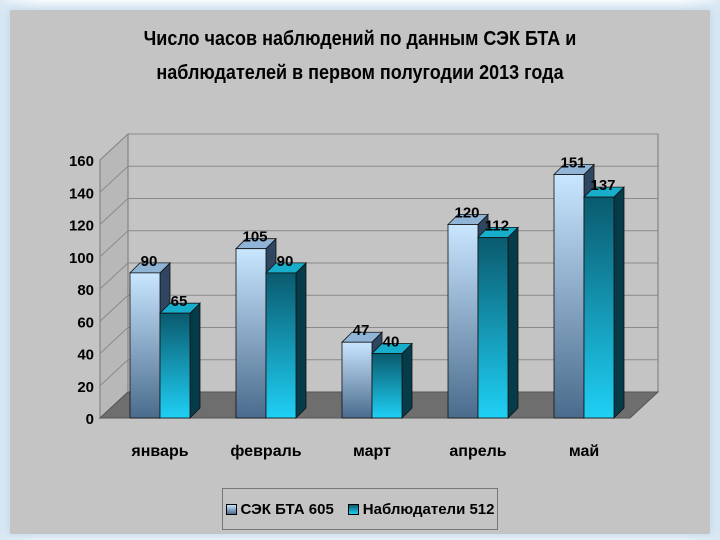 Image resolution: width=720 pixels, height=540 pixels. I want to click on y-tick-label: 60, so click(85, 322).